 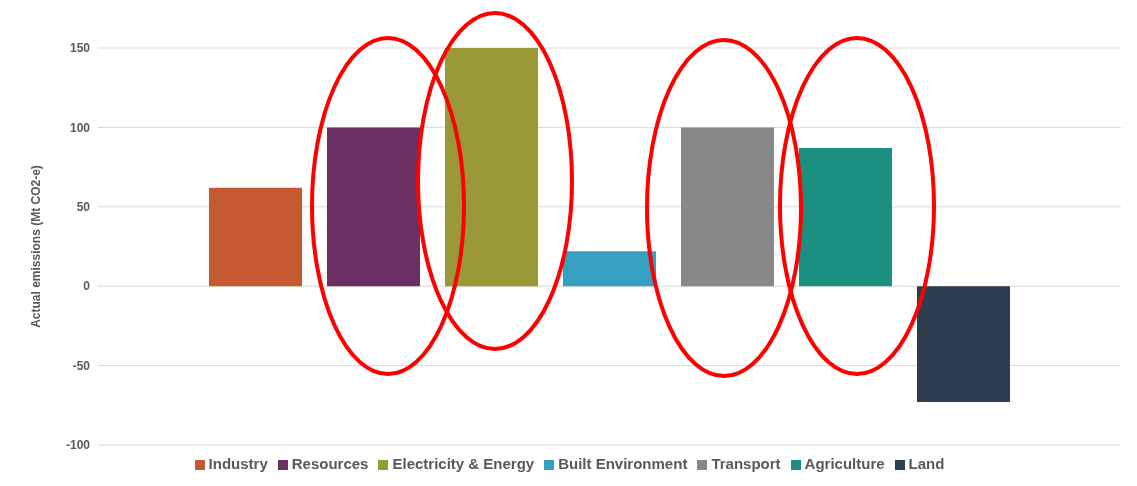 What do you see at coordinates (746, 463) in the screenshot?
I see `legend-label: Transport` at bounding box center [746, 463].